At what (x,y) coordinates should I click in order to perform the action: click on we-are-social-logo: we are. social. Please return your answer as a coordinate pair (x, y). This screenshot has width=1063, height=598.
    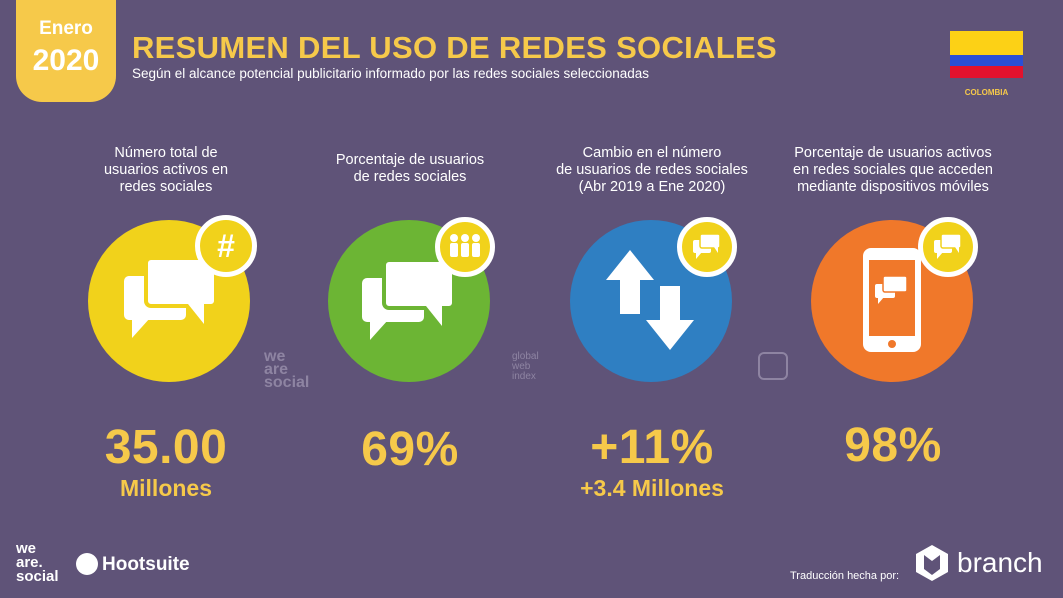
    Looking at the image, I should click on (37, 562).